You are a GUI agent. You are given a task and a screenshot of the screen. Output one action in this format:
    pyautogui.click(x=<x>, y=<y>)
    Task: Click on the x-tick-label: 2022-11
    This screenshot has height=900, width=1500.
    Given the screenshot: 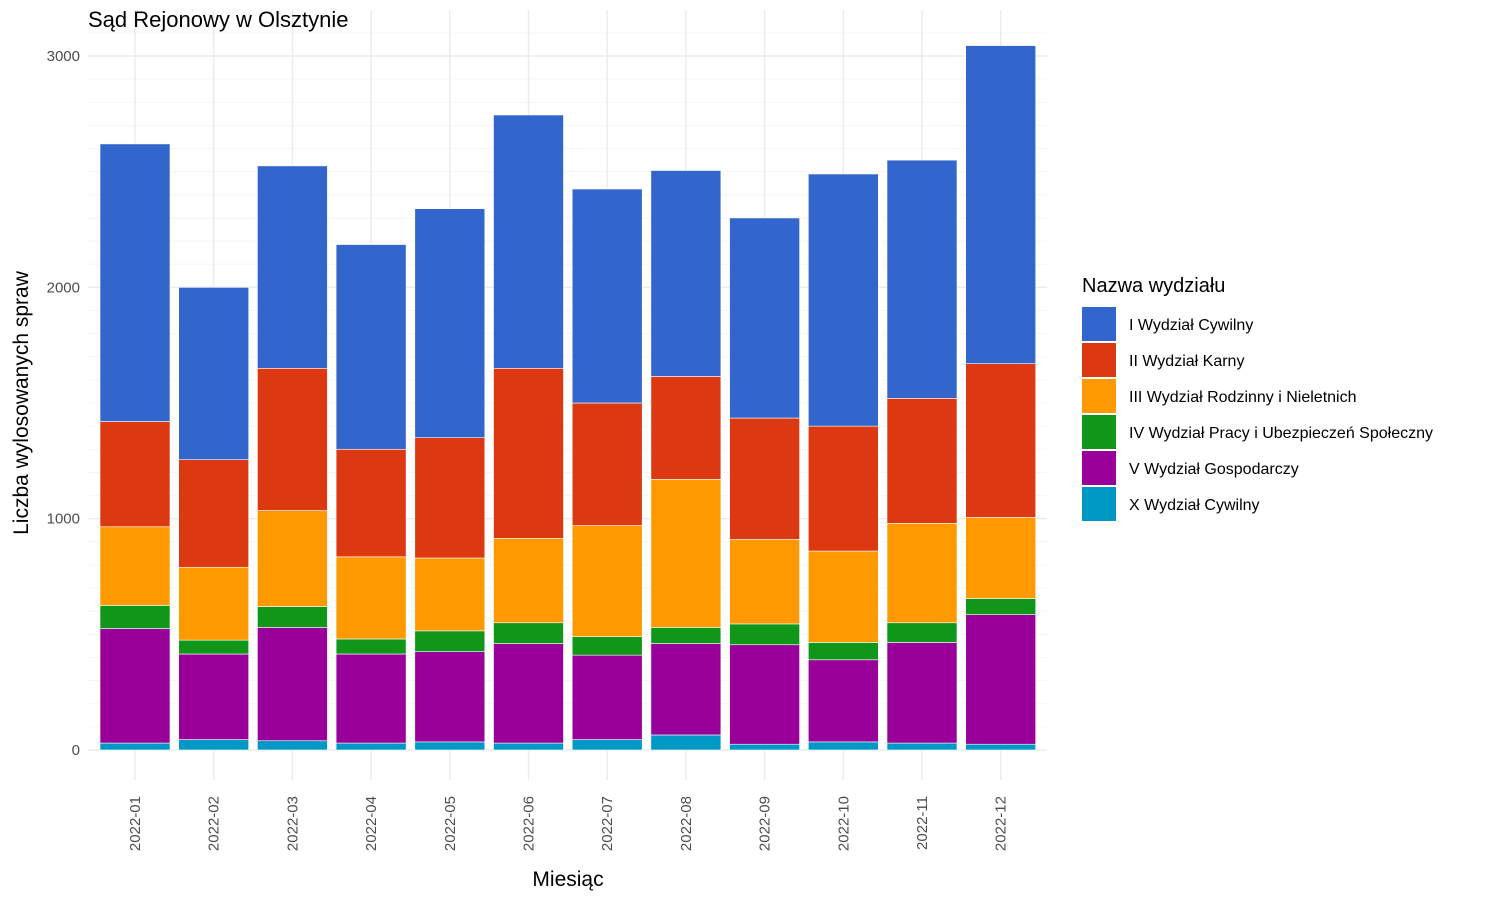 What is the action you would take?
    pyautogui.click(x=922, y=823)
    